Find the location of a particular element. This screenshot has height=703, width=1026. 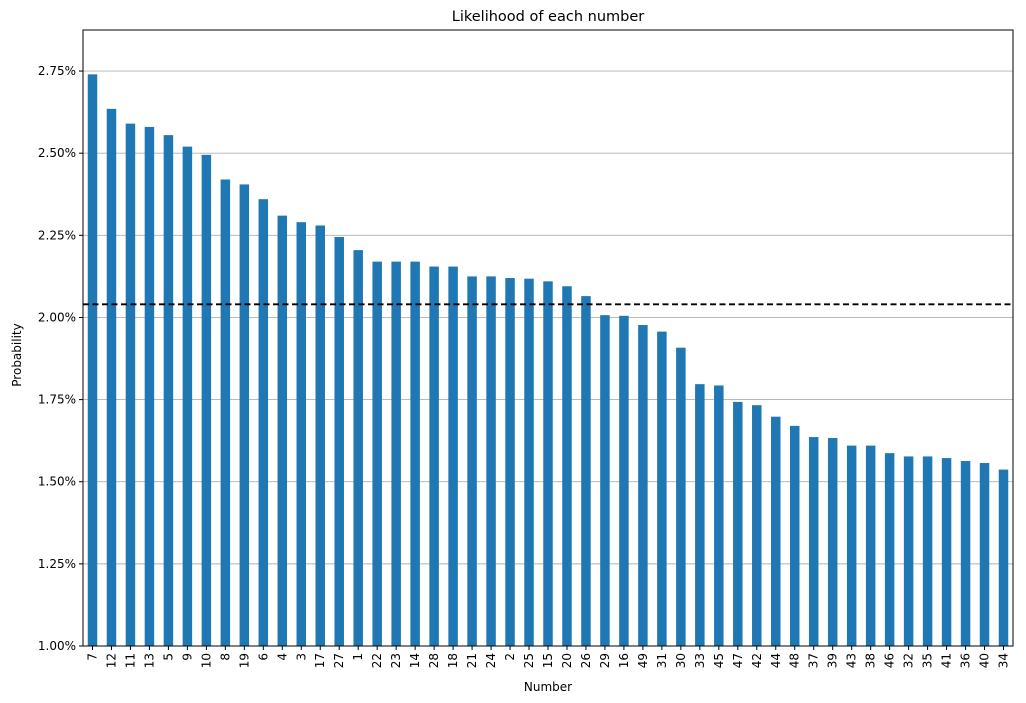

x-tick-label: 19 is located at coordinates (244, 660).